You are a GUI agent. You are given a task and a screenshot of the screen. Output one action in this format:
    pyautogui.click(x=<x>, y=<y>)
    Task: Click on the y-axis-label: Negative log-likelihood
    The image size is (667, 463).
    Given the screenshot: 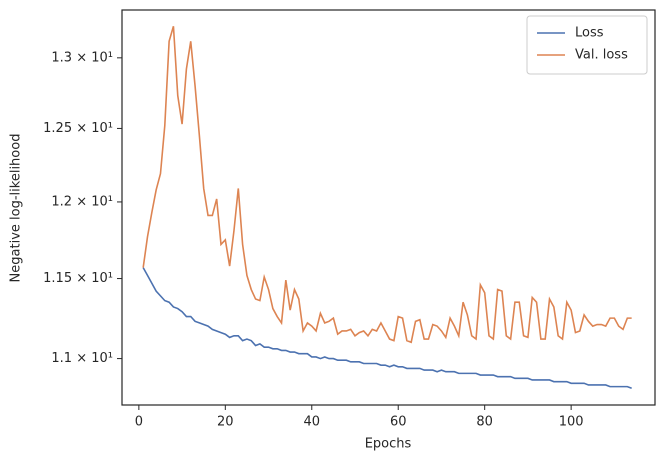 What is the action you would take?
    pyautogui.click(x=16, y=208)
    